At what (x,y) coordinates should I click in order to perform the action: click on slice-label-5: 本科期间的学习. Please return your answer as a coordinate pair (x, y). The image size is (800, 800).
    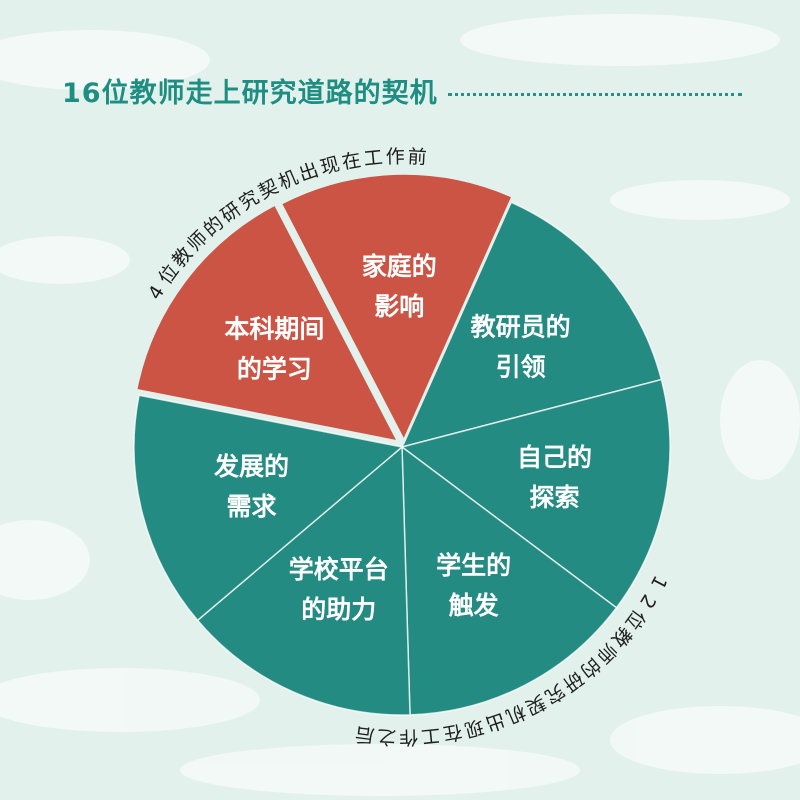
    Looking at the image, I should click on (274, 349).